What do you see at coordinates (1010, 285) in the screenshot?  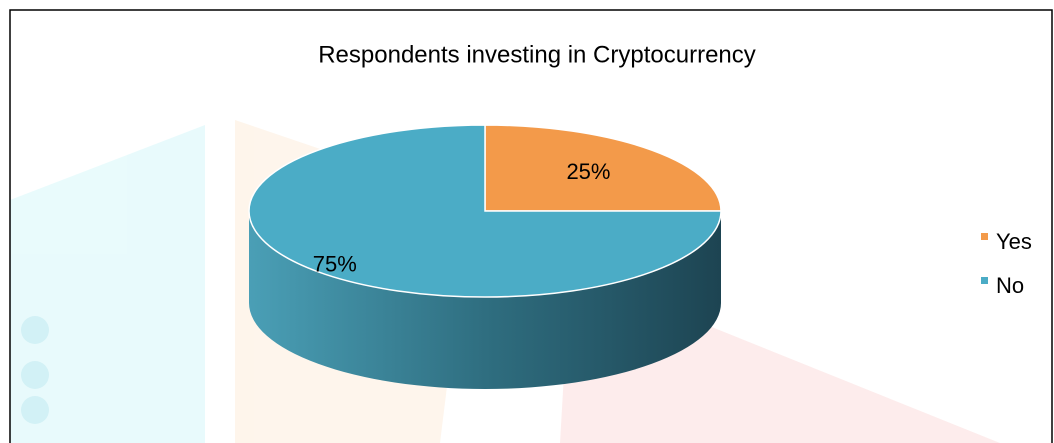 I see `legend-label: No` at bounding box center [1010, 285].